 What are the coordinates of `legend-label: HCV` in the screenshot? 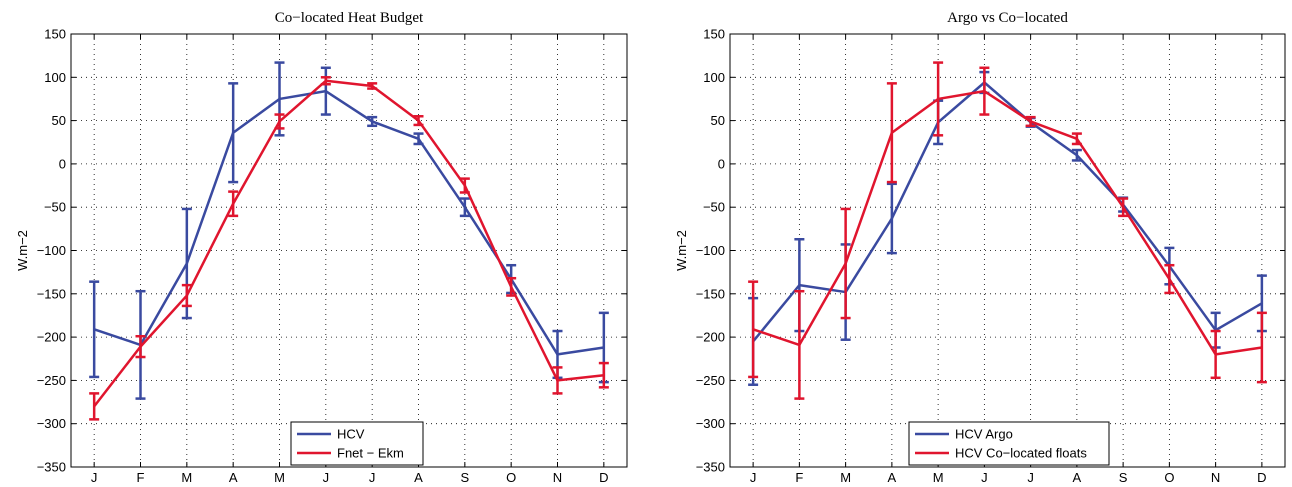 It's located at (351, 434).